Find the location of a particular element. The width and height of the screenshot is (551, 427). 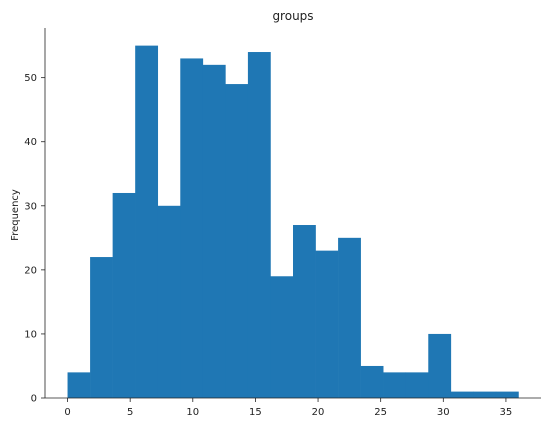

x-tick-label-5: 25 is located at coordinates (380, 412).